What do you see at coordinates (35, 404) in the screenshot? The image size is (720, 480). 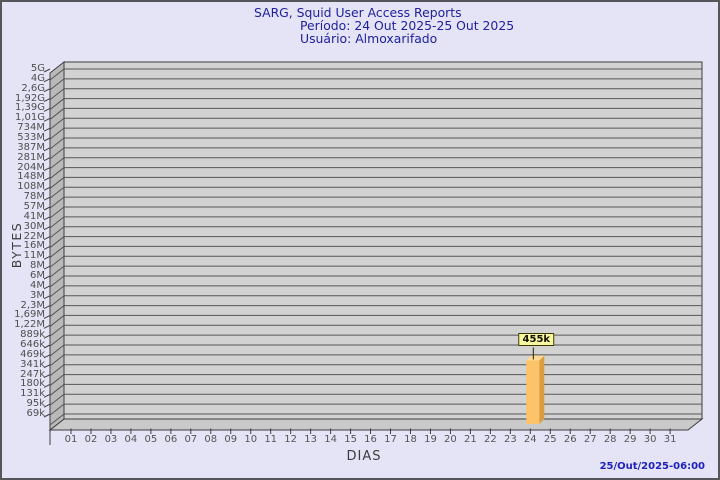 I see `y-axis-tick-label: 95k` at bounding box center [35, 404].